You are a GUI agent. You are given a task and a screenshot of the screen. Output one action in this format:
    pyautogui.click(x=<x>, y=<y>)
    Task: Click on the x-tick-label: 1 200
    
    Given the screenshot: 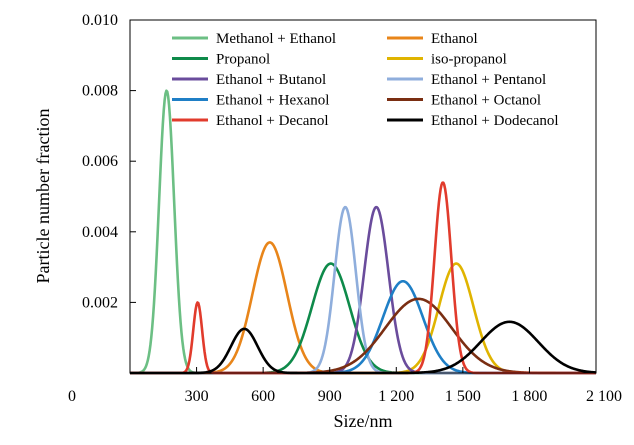 What is the action you would take?
    pyautogui.click(x=396, y=396)
    